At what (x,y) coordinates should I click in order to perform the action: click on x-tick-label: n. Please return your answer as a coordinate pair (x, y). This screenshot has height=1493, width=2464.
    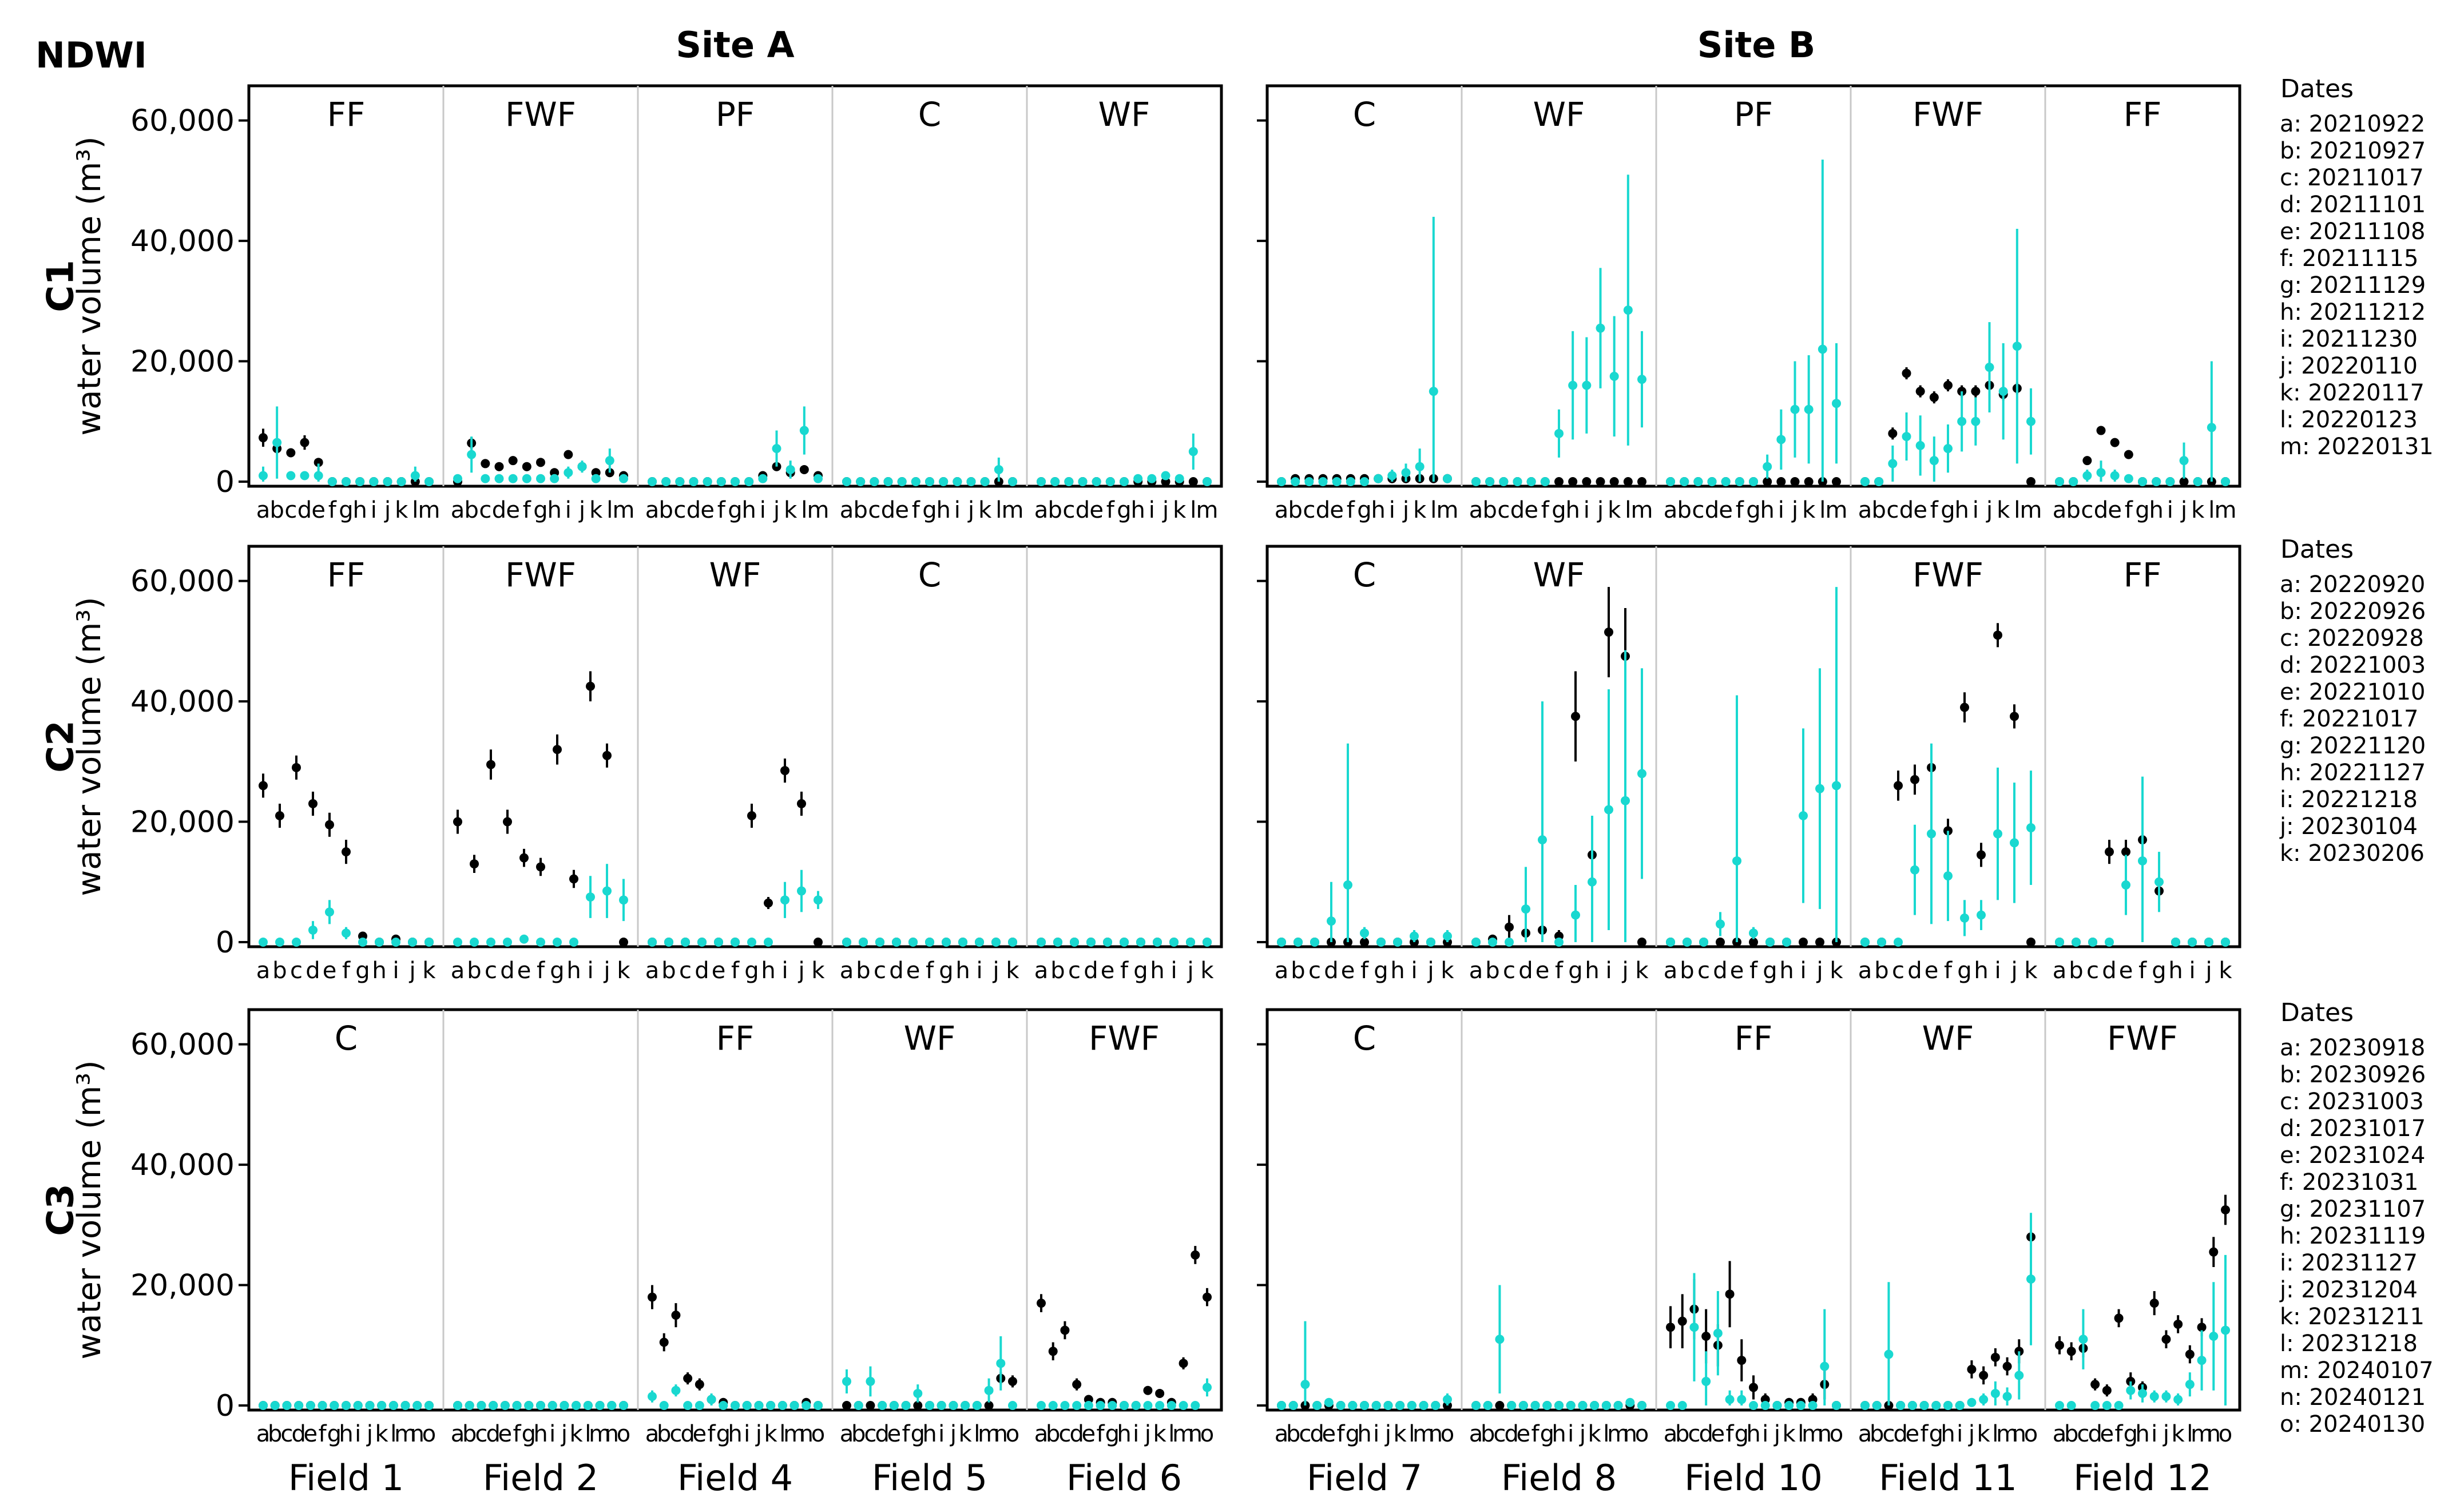
    Looking at the image, I should click on (1436, 1434).